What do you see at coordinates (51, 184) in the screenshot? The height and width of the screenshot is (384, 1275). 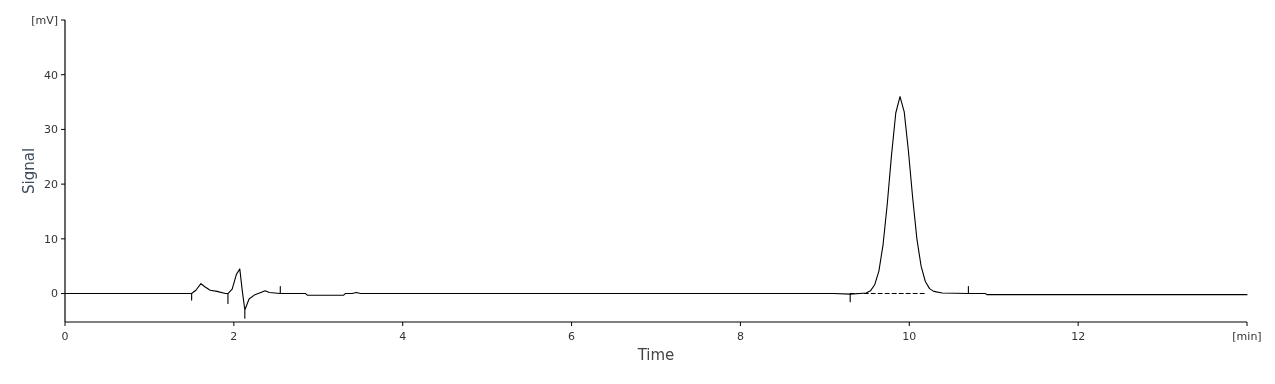 I see `y-tick-label: 20` at bounding box center [51, 184].